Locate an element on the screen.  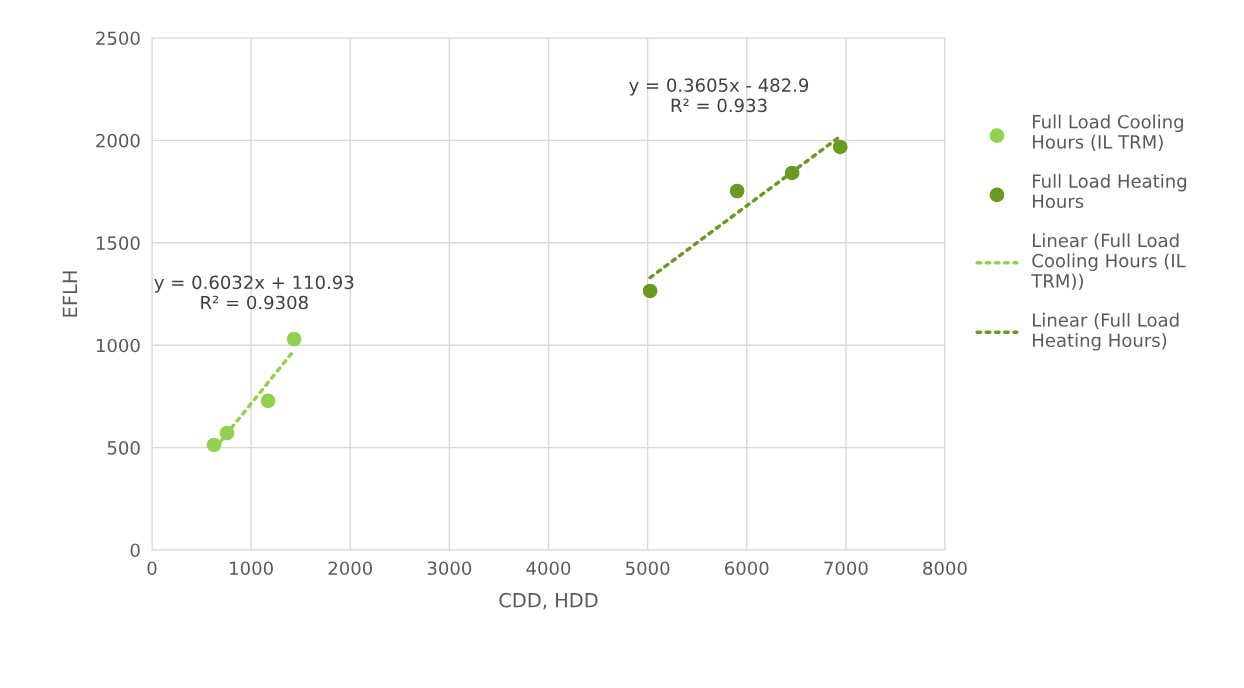
x-tick-label: 6000 is located at coordinates (747, 568).